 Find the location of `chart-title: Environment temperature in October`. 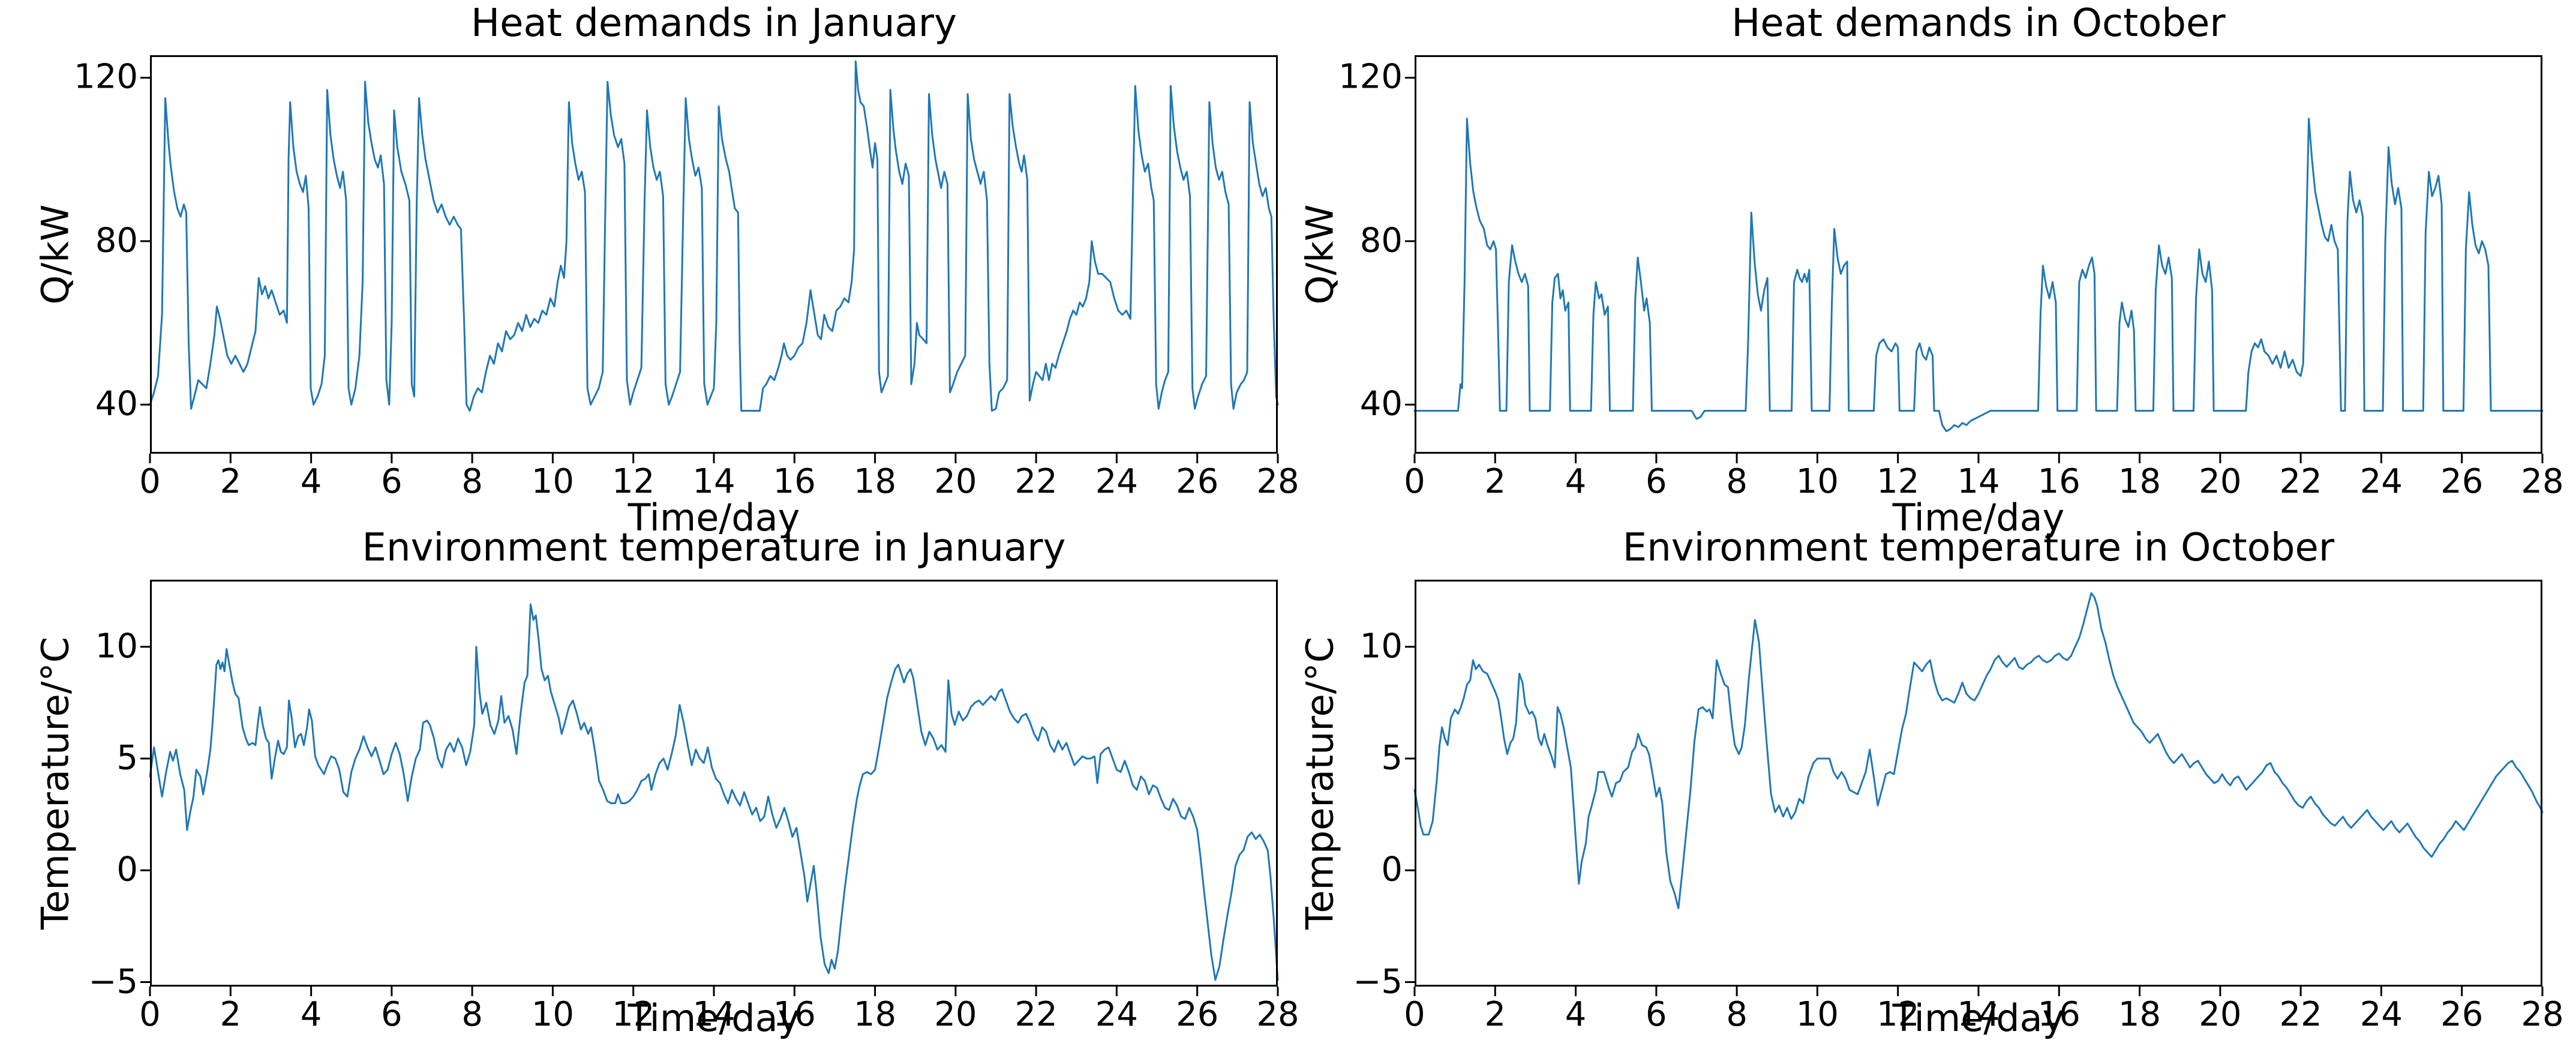

chart-title: Environment temperature in October is located at coordinates (1978, 548).